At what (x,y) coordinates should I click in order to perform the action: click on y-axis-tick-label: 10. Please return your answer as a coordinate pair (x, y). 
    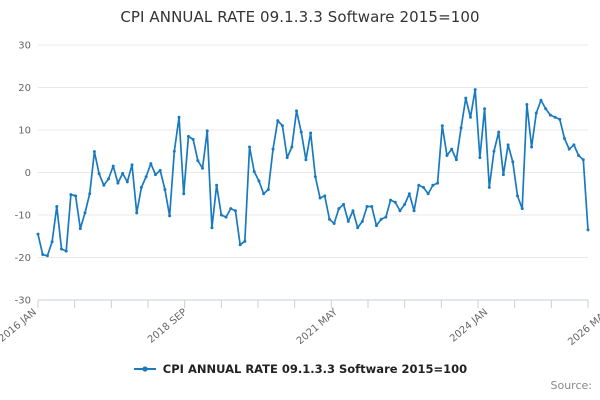
    Looking at the image, I should click on (24, 131).